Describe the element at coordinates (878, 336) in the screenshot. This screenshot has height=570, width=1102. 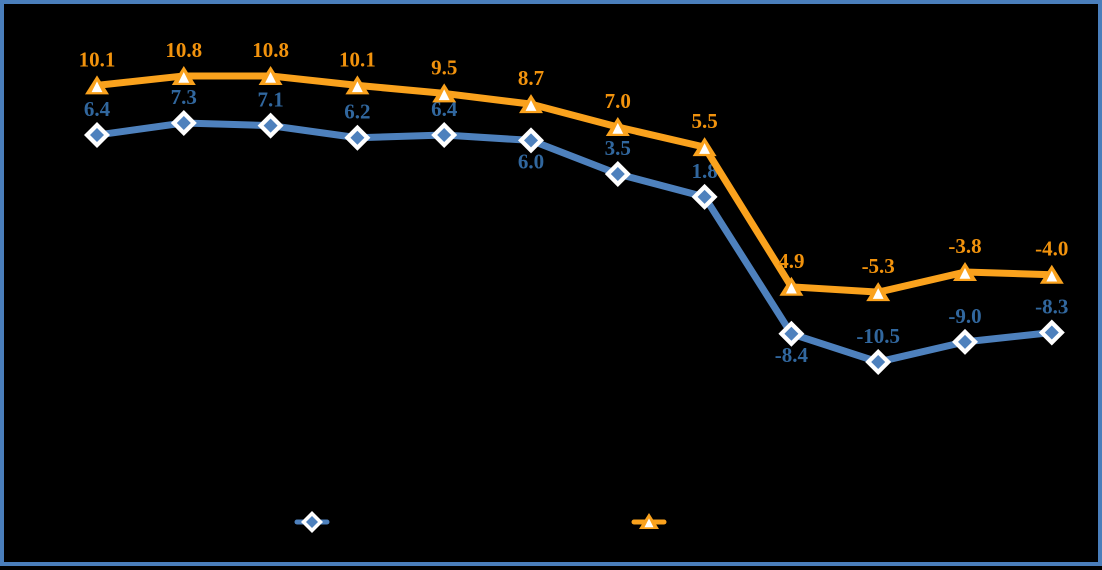
I see `data-label: -10.5` at that location.